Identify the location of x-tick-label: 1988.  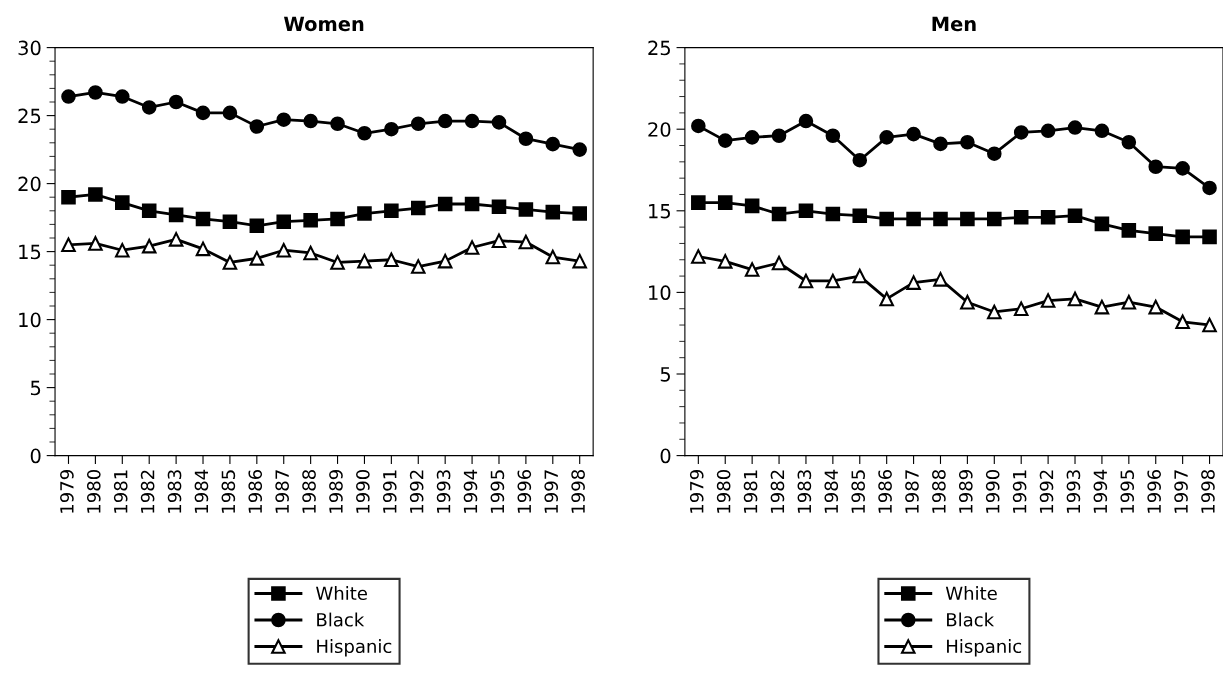
(939, 491).